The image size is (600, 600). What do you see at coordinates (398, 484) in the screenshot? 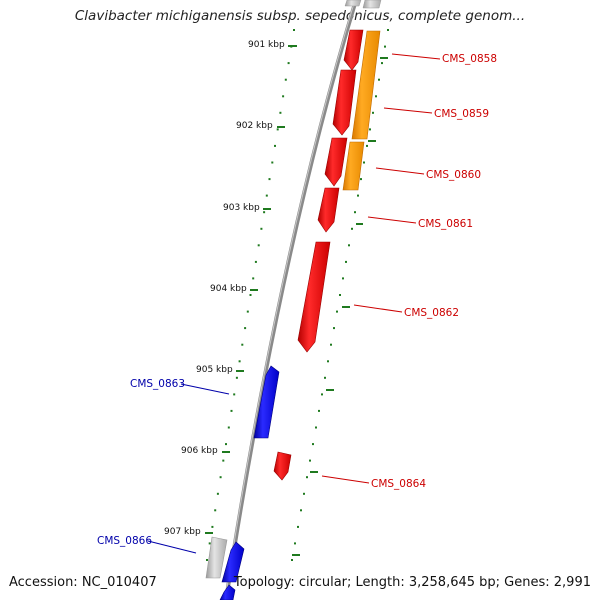
I see `svg-text: CMS_0864` at bounding box center [398, 484].